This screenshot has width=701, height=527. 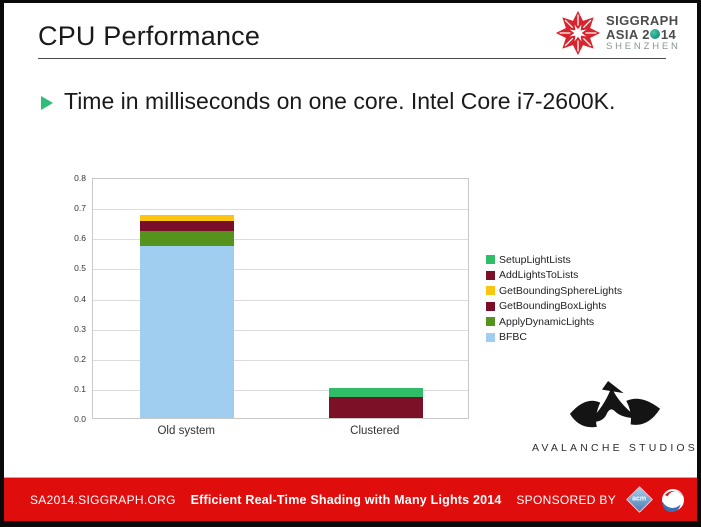 What do you see at coordinates (187, 226) in the screenshot?
I see `bar-segment-GetBoundingBoxLights` at bounding box center [187, 226].